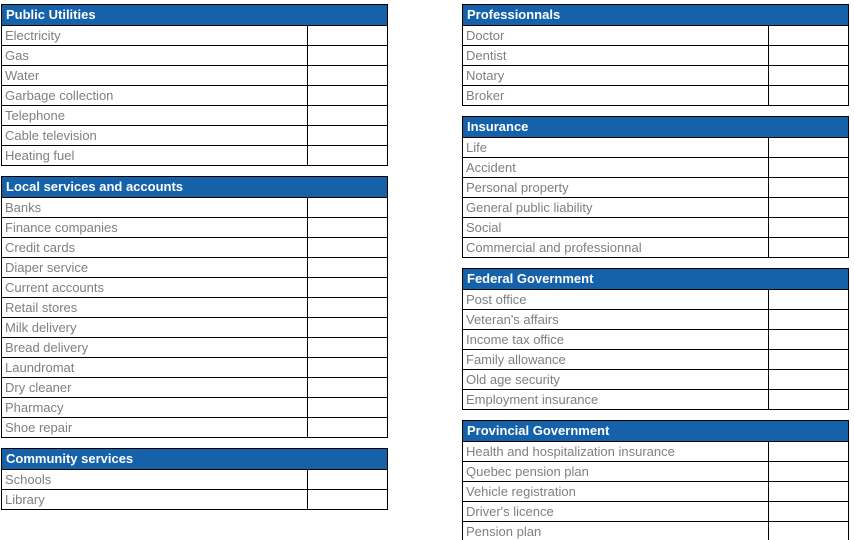 The image size is (855, 540). Describe the element at coordinates (154, 115) in the screenshot. I see `item-label: Telephone` at that location.